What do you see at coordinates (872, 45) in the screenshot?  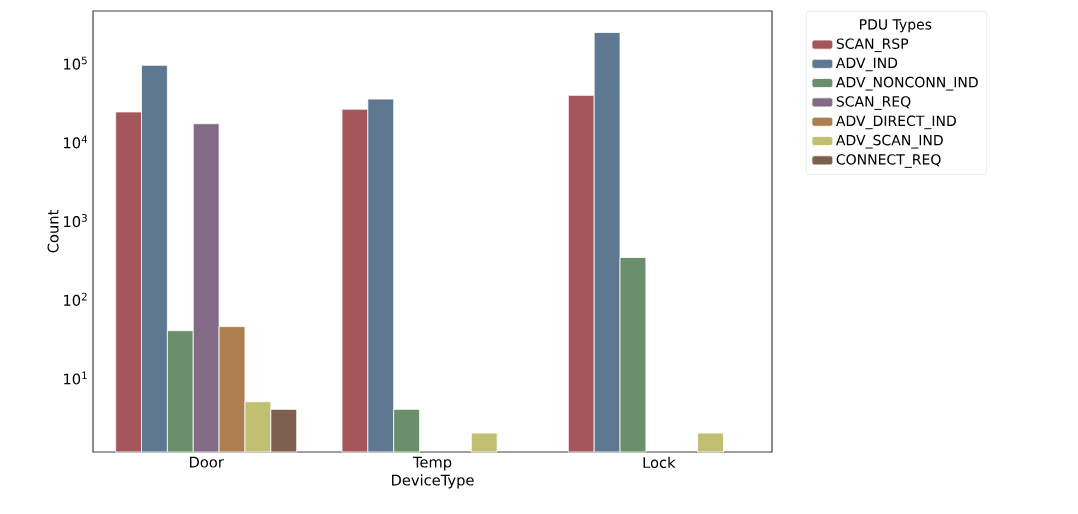 I see `legend-label: SCAN_RSP` at bounding box center [872, 45].